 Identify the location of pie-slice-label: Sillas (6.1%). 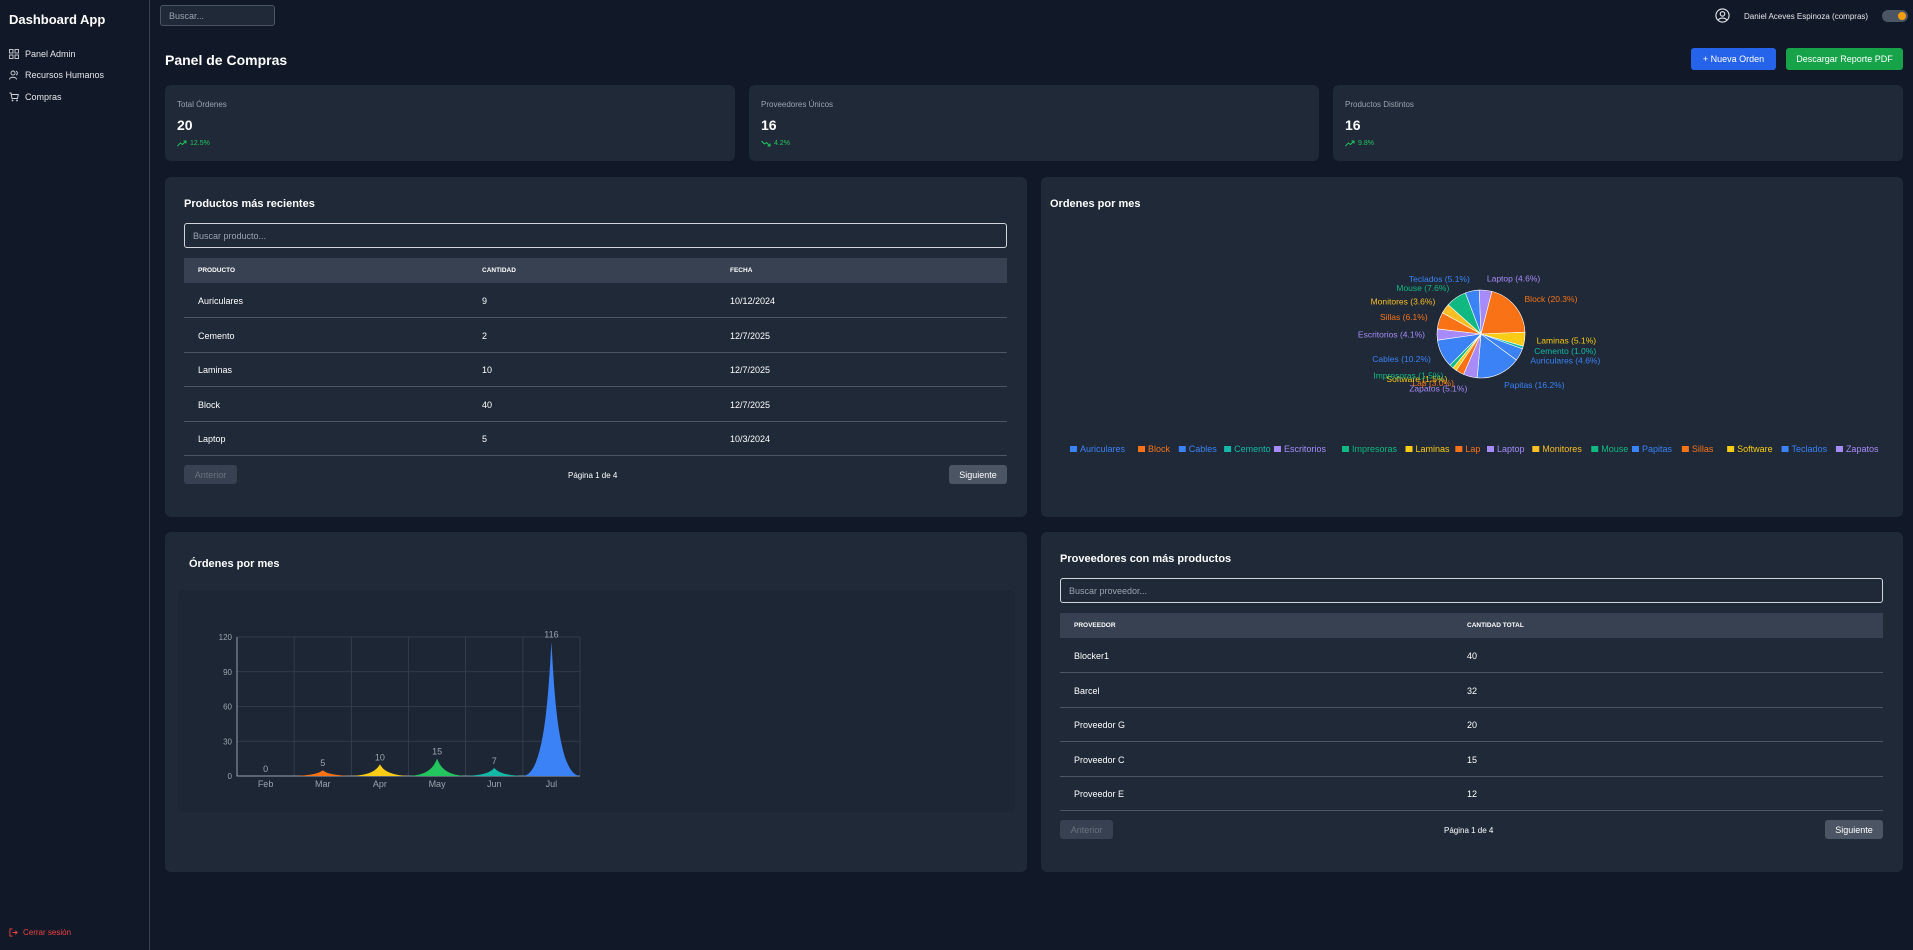
(1404, 317).